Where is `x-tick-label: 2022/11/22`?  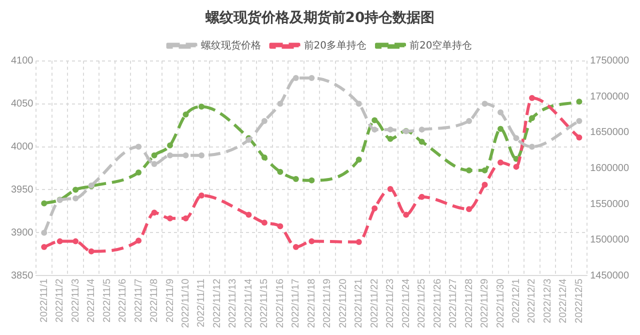 x-tick-label: 2022/11/22 is located at coordinates (374, 303).